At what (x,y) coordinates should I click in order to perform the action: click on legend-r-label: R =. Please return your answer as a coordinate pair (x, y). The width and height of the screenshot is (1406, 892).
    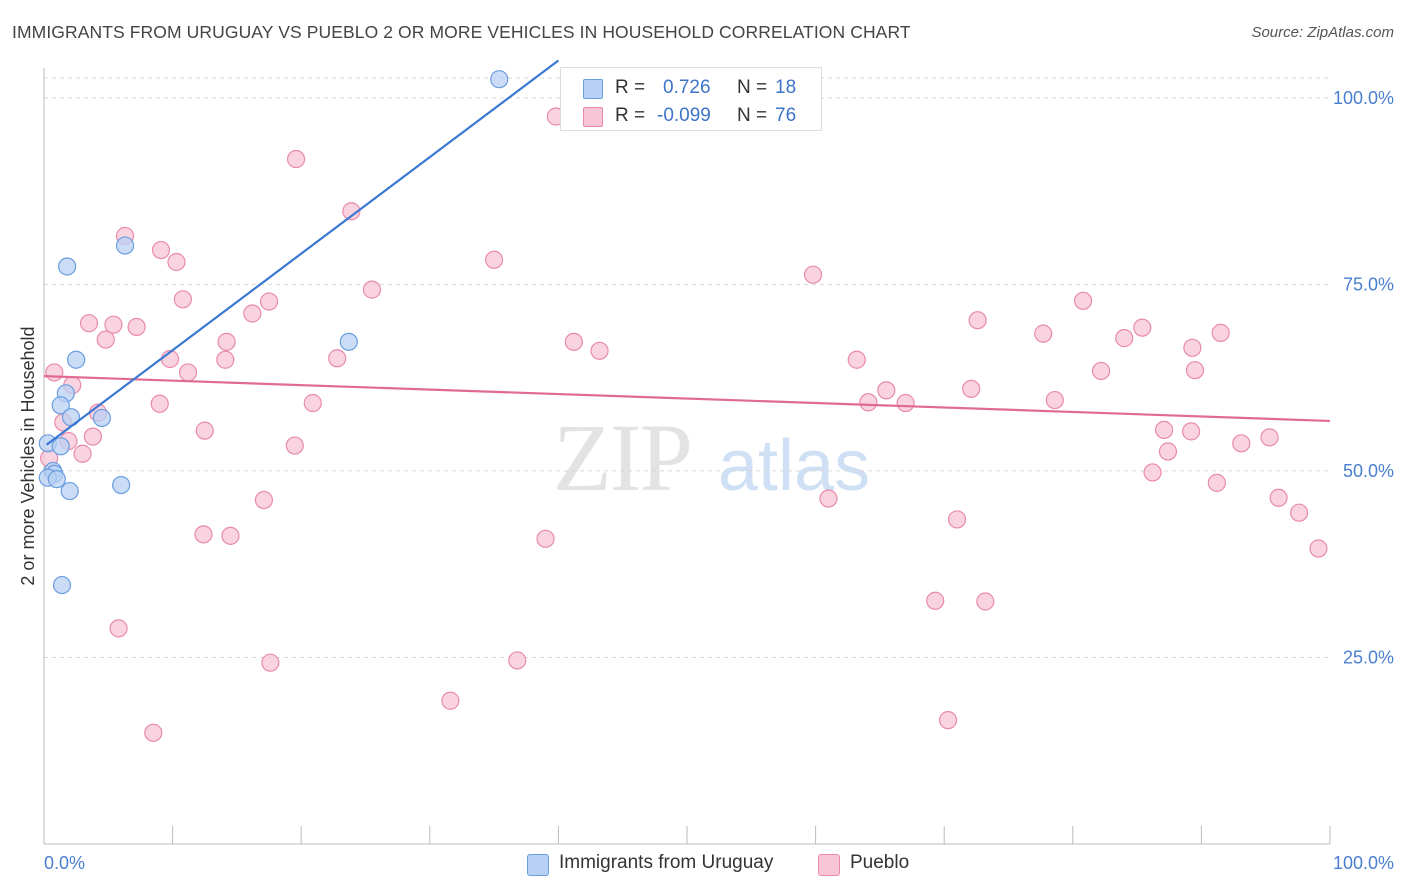
    Looking at the image, I should click on (630, 87).